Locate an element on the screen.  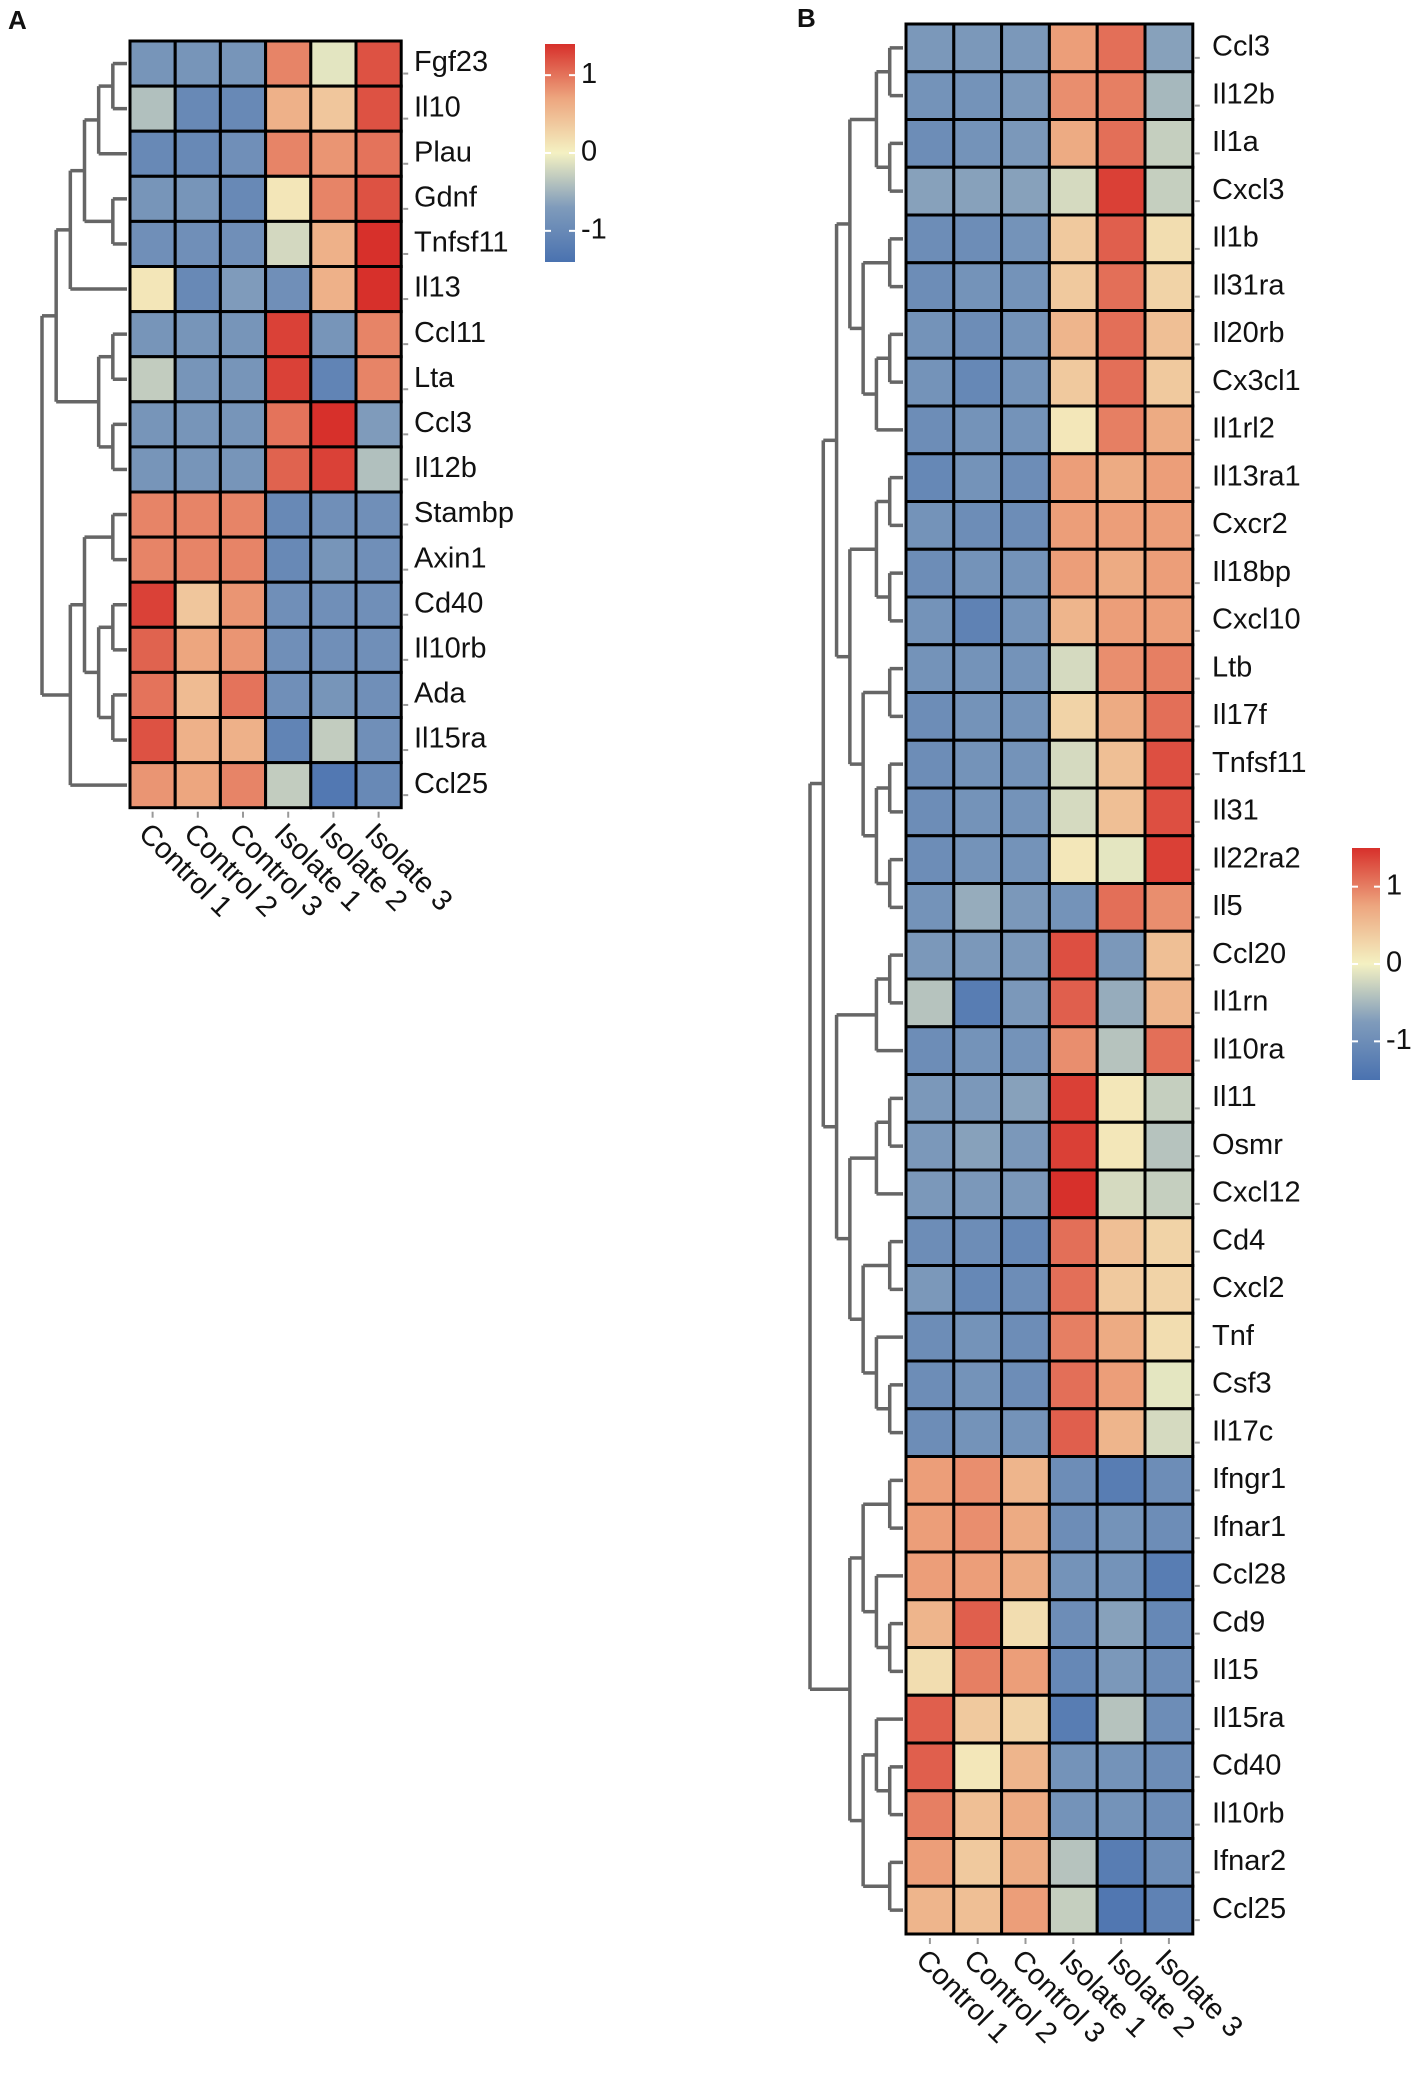
colorbar-tick-label: 0 is located at coordinates (1394, 963).